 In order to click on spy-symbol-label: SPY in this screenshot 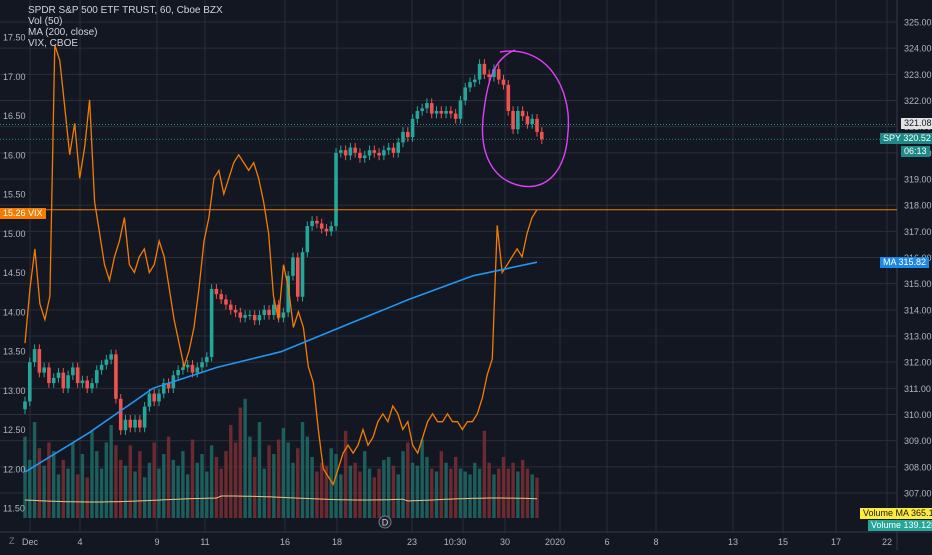, I will do `click(892, 138)`.